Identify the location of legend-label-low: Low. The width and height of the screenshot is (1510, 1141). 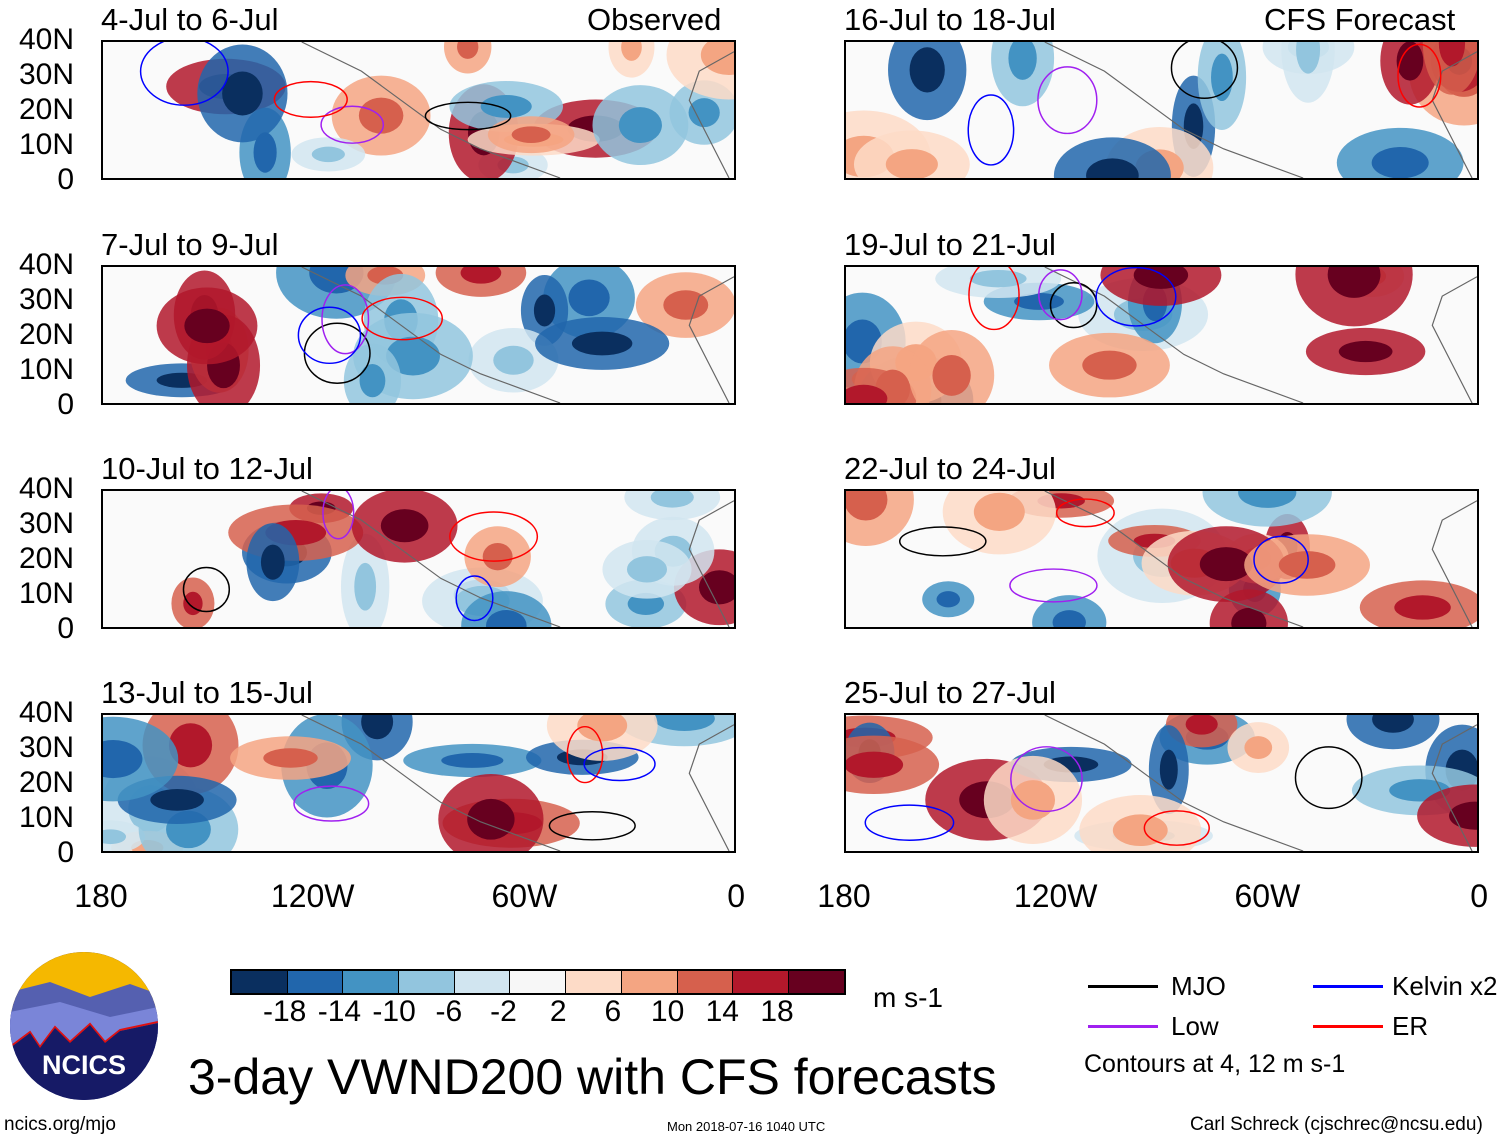
(1195, 1026).